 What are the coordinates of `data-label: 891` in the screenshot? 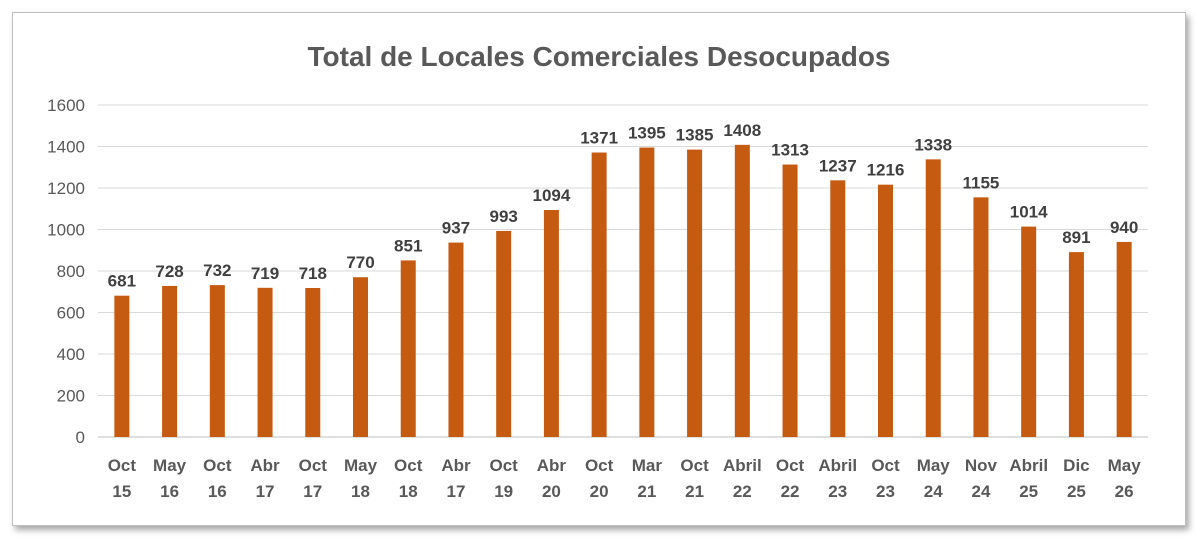 It's located at (1076, 237).